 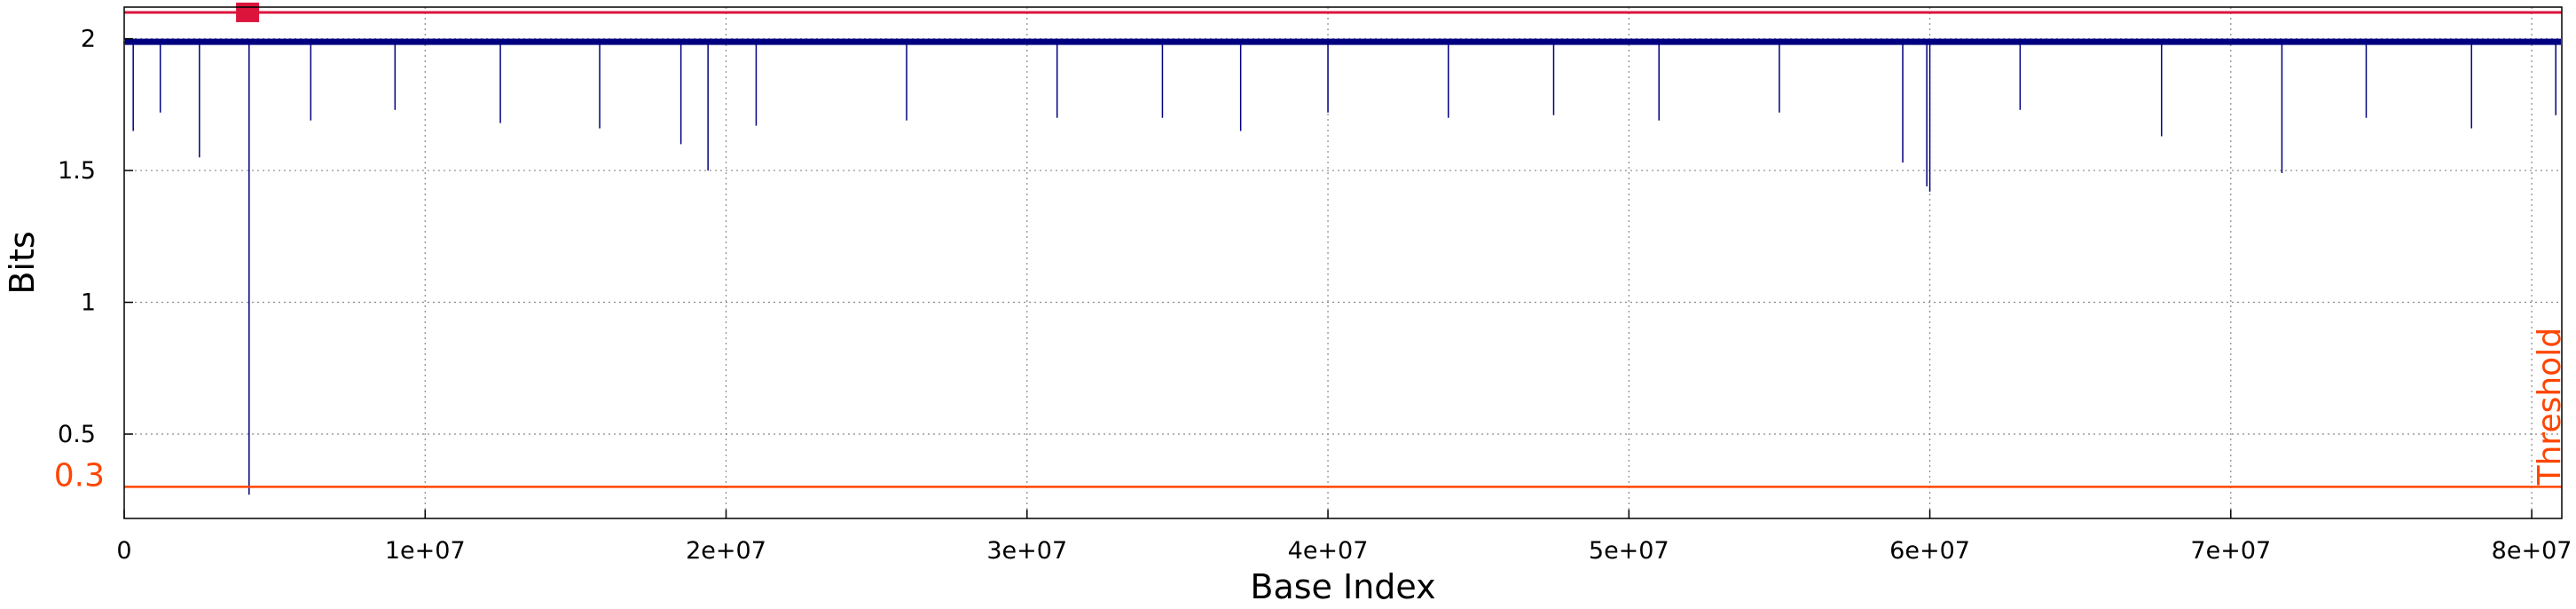 What do you see at coordinates (2532, 551) in the screenshot?
I see `x-tick-label: 8e+07` at bounding box center [2532, 551].